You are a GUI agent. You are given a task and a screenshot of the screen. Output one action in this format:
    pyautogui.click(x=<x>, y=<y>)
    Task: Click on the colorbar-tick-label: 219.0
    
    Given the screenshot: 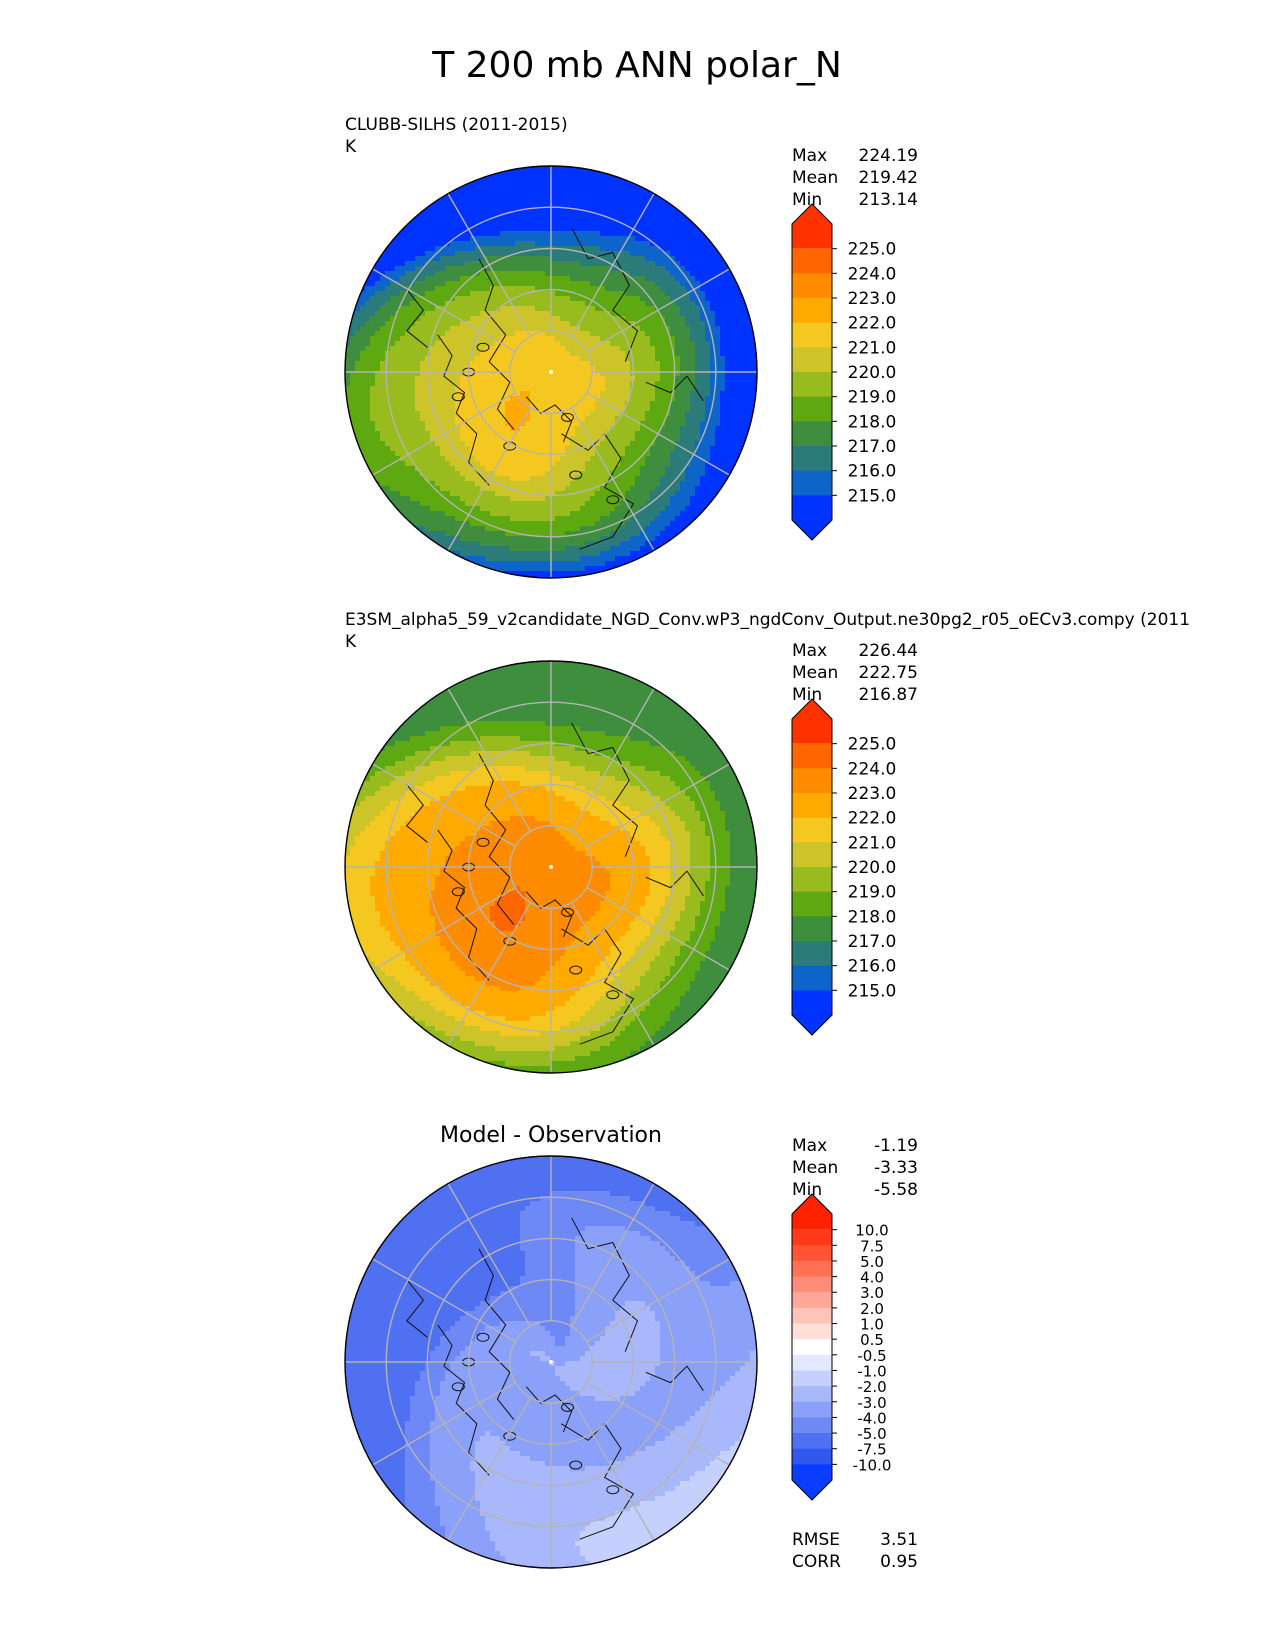 What is the action you would take?
    pyautogui.click(x=872, y=398)
    